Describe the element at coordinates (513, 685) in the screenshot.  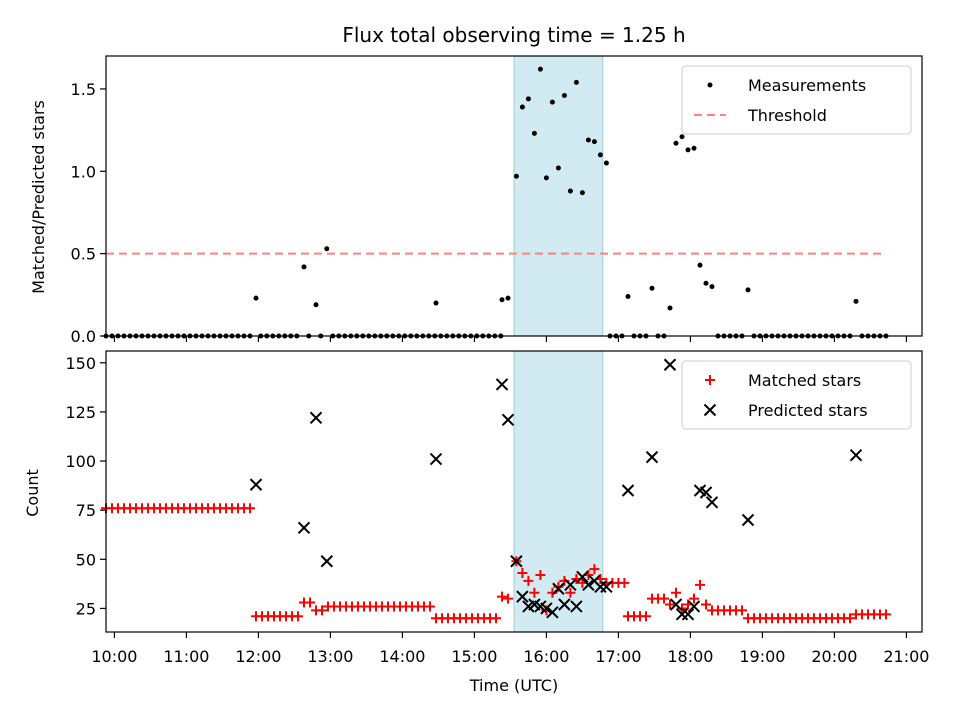
I see `x-axis-label: Time (UTC)` at that location.